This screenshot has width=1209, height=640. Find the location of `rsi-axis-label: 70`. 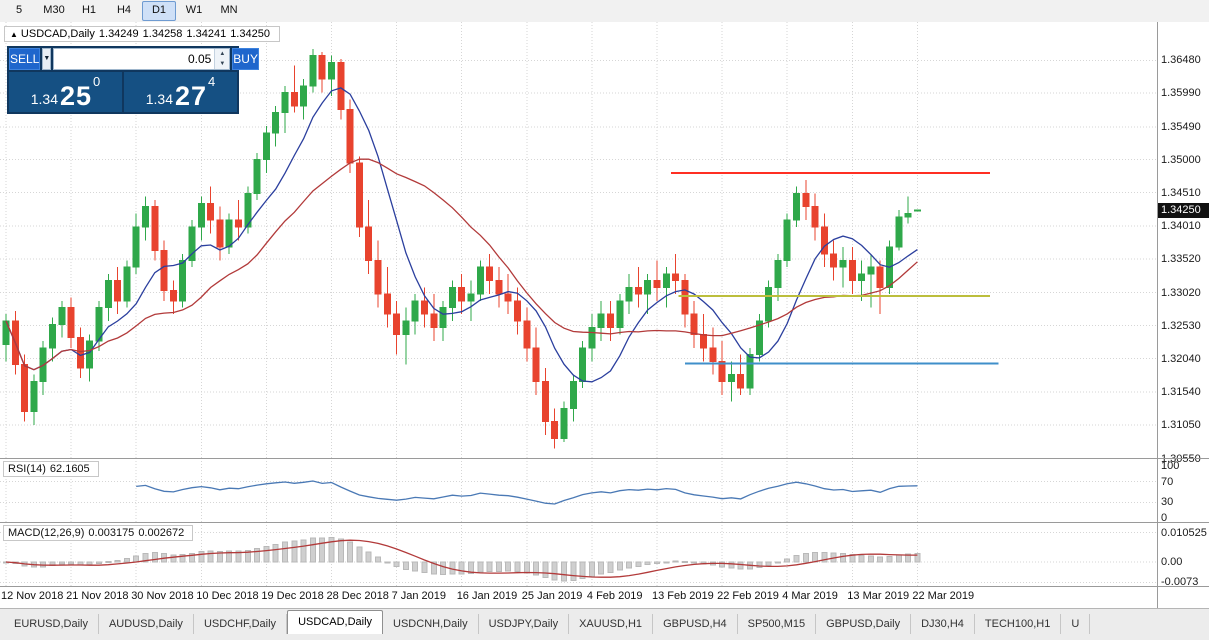

rsi-axis-label: 70 is located at coordinates (1167, 481).